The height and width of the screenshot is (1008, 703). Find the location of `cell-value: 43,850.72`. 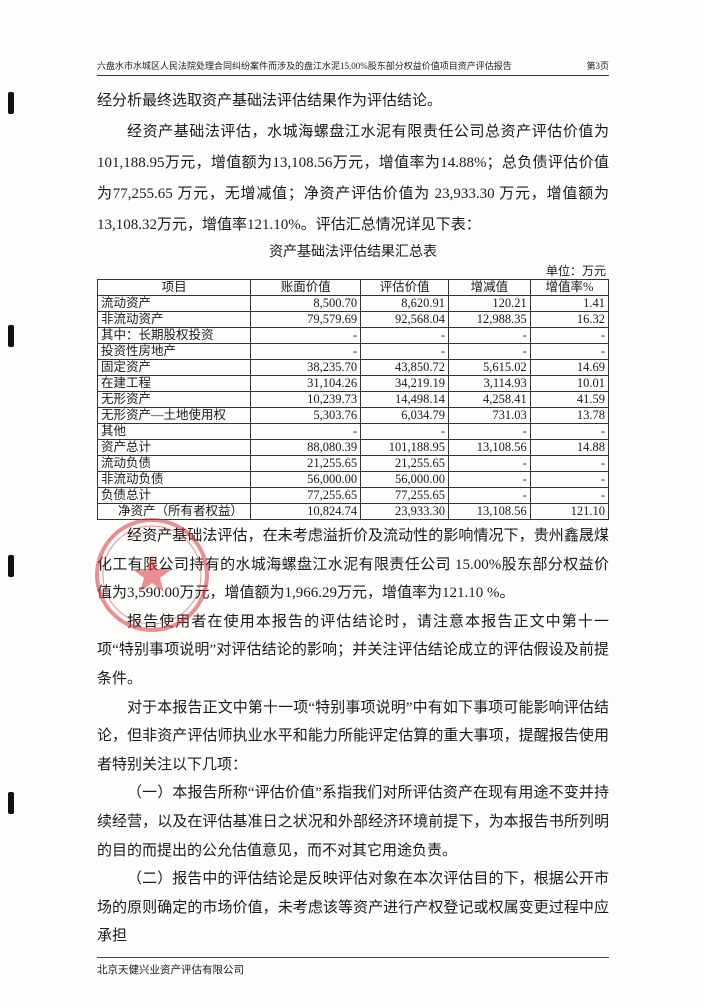

cell-value: 43,850.72 is located at coordinates (405, 367).